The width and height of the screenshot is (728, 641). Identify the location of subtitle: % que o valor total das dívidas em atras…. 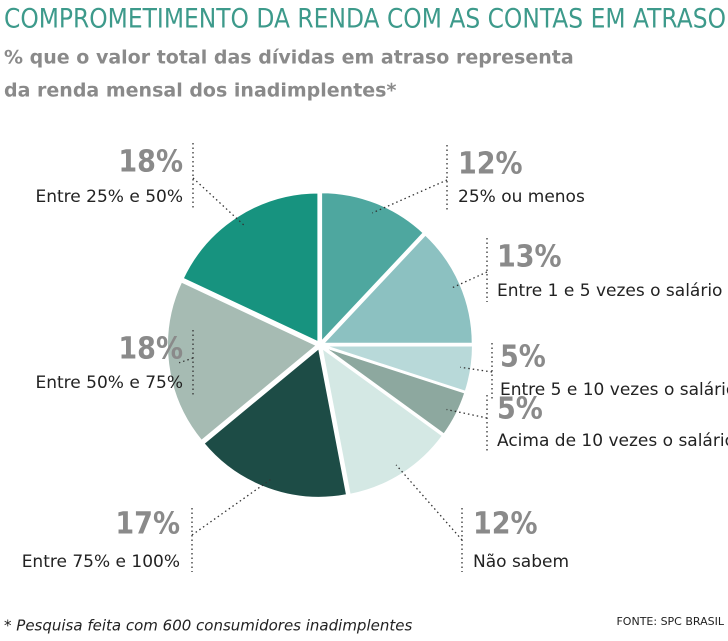
(289, 58).